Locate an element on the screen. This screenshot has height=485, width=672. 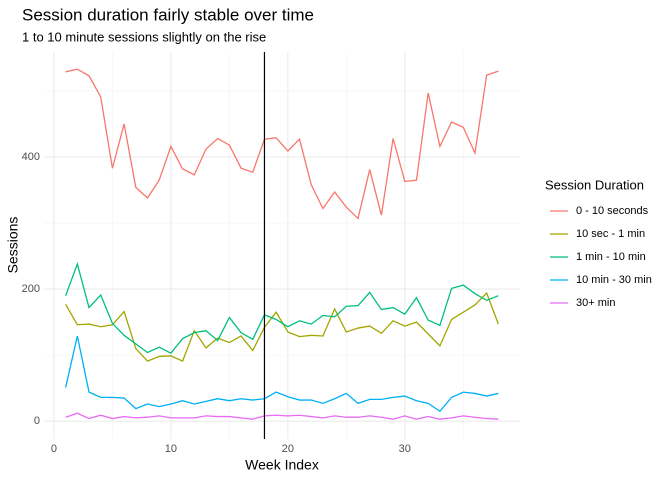
x-tick-label: 0 is located at coordinates (54, 449).